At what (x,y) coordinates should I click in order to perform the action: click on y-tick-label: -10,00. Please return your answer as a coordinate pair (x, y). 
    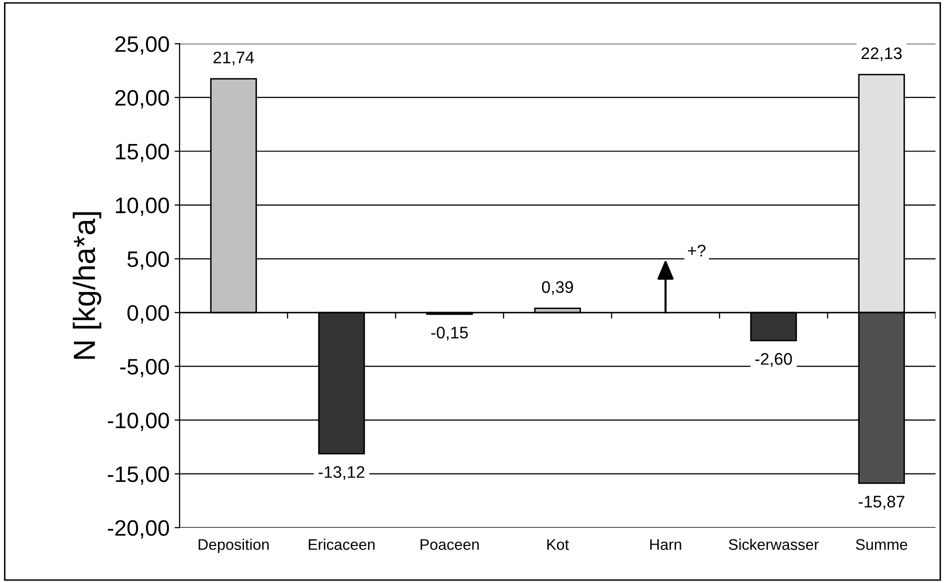
    Looking at the image, I should click on (138, 421).